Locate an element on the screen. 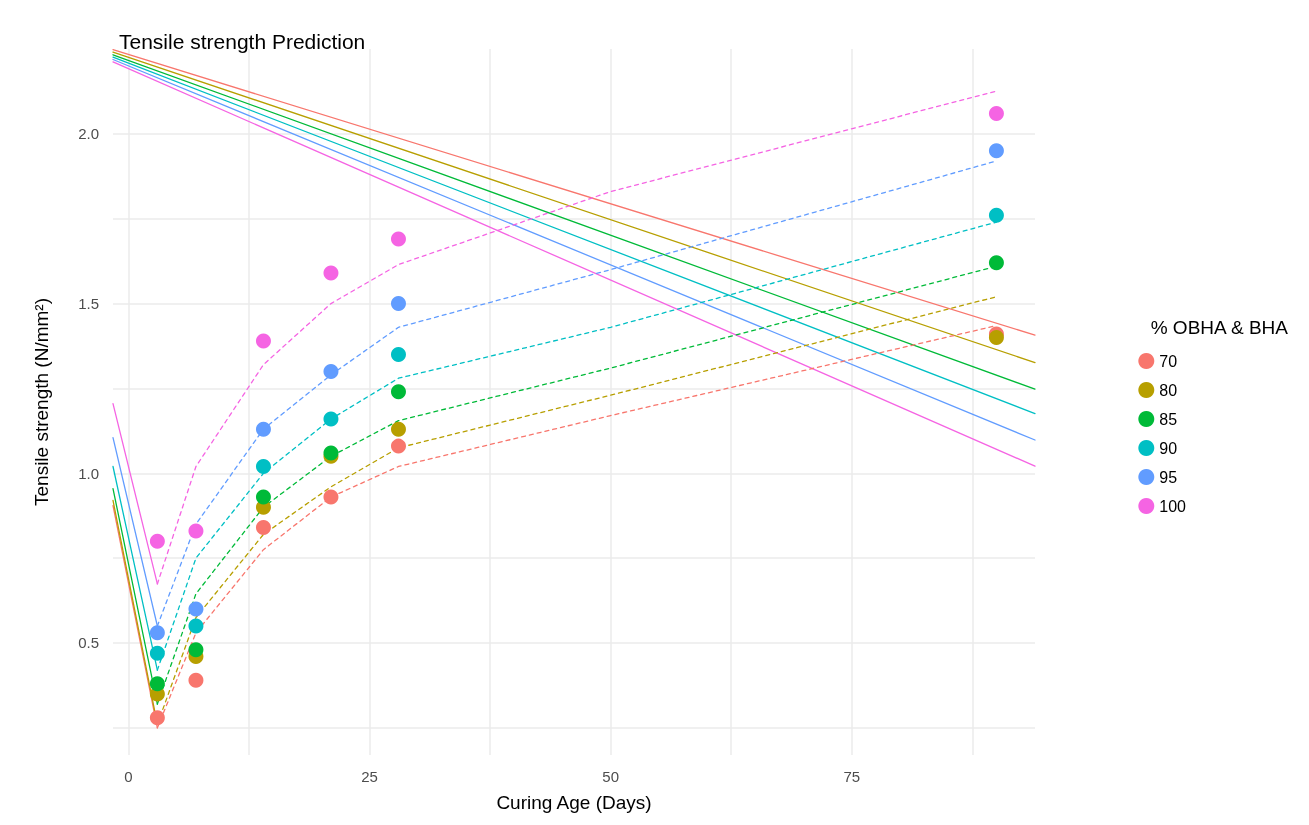 The width and height of the screenshot is (1309, 825). legend-label: 100 is located at coordinates (1173, 506).